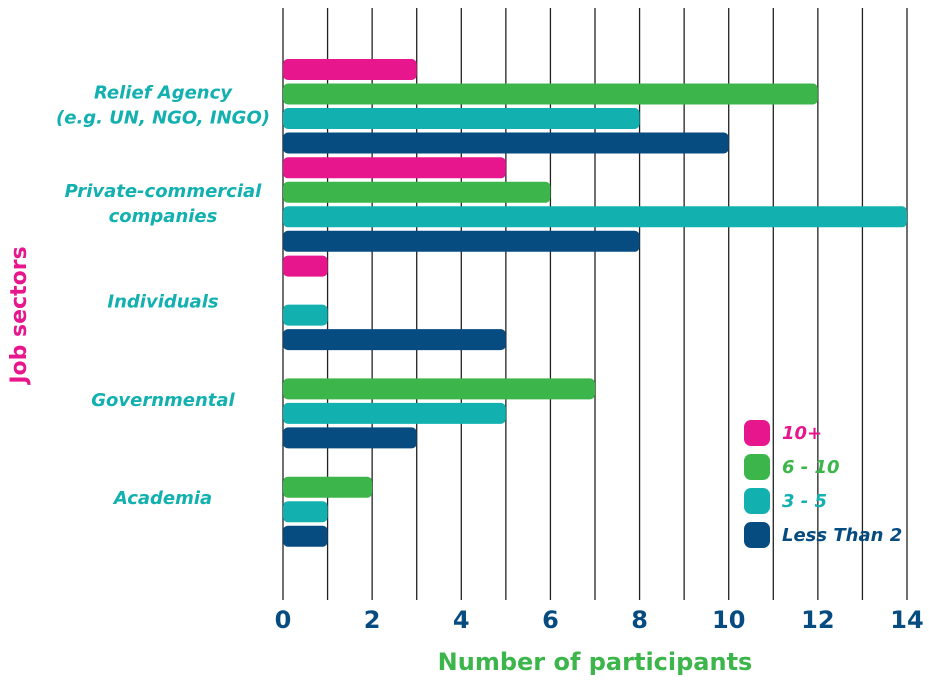 Image resolution: width=929 pixels, height=680 pixels. What do you see at coordinates (163, 118) in the screenshot?
I see `y-tick-label: (e.g. UN, NGO, INGO)` at bounding box center [163, 118].